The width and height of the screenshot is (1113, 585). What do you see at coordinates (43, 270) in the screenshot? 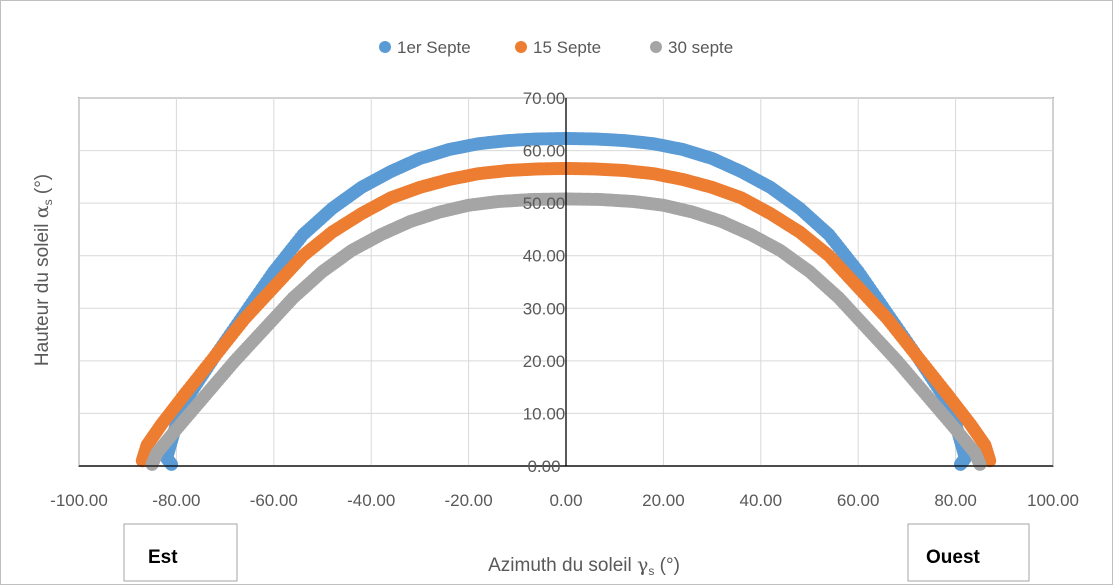
I see `y-axis-title: Hauteur du soleil αs (°)` at bounding box center [43, 270].